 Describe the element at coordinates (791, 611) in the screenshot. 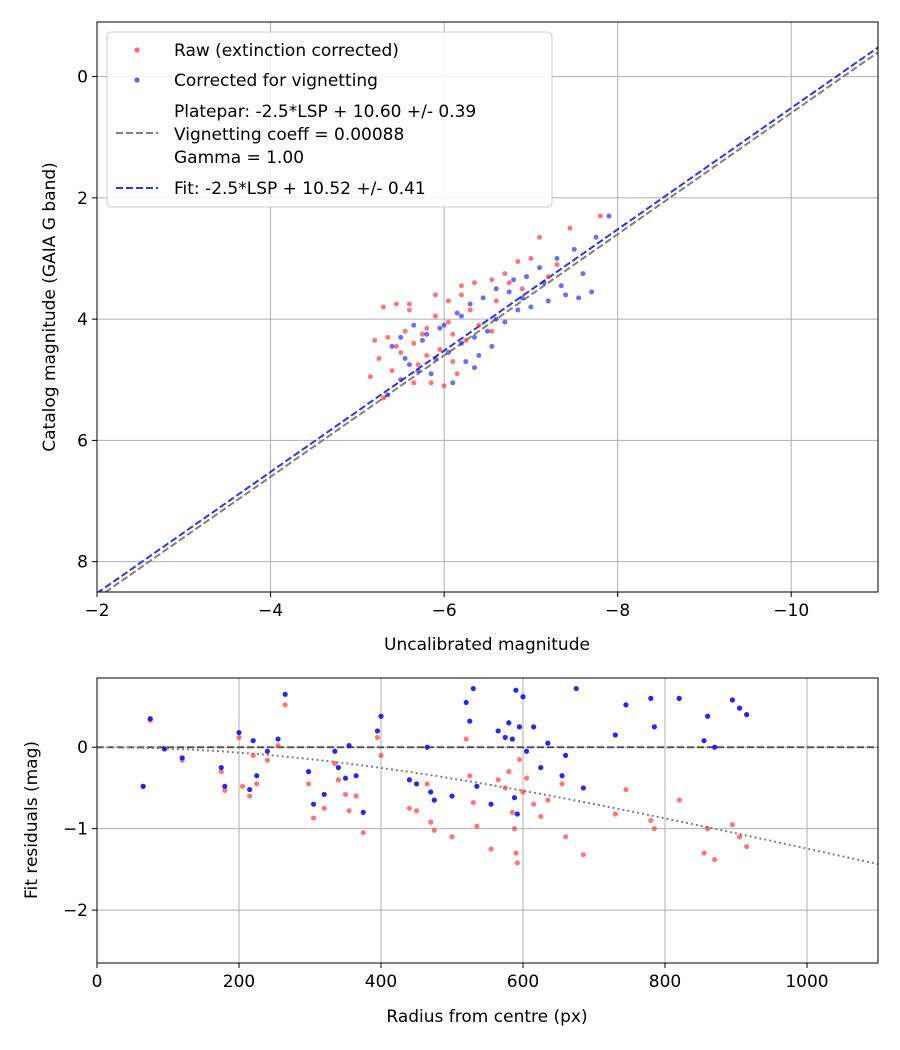

I see `top-x-tick-label: −10` at that location.